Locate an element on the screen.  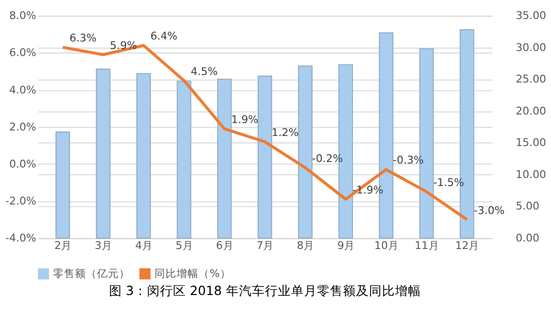
y-tick-label: 2.0% is located at coordinates (22, 127).